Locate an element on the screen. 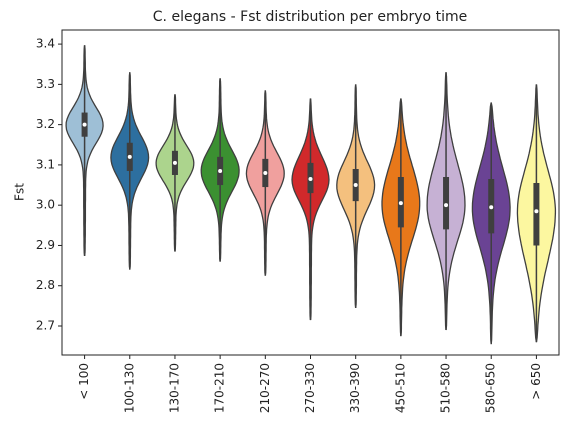 The image size is (569, 440). x-tick-label: 170-210 is located at coordinates (220, 388).